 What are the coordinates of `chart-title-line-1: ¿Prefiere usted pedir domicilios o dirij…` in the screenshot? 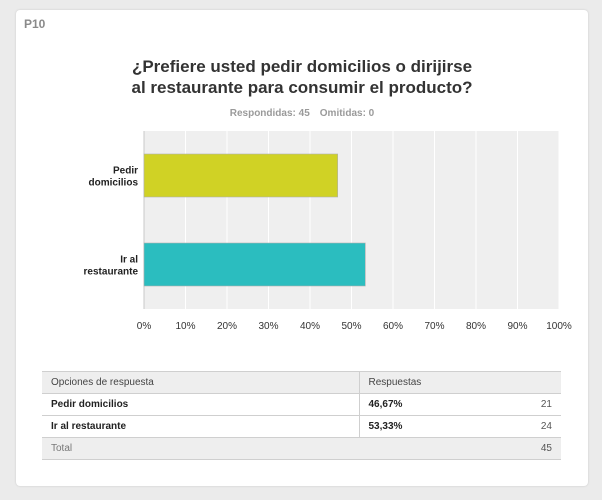 It's located at (302, 66).